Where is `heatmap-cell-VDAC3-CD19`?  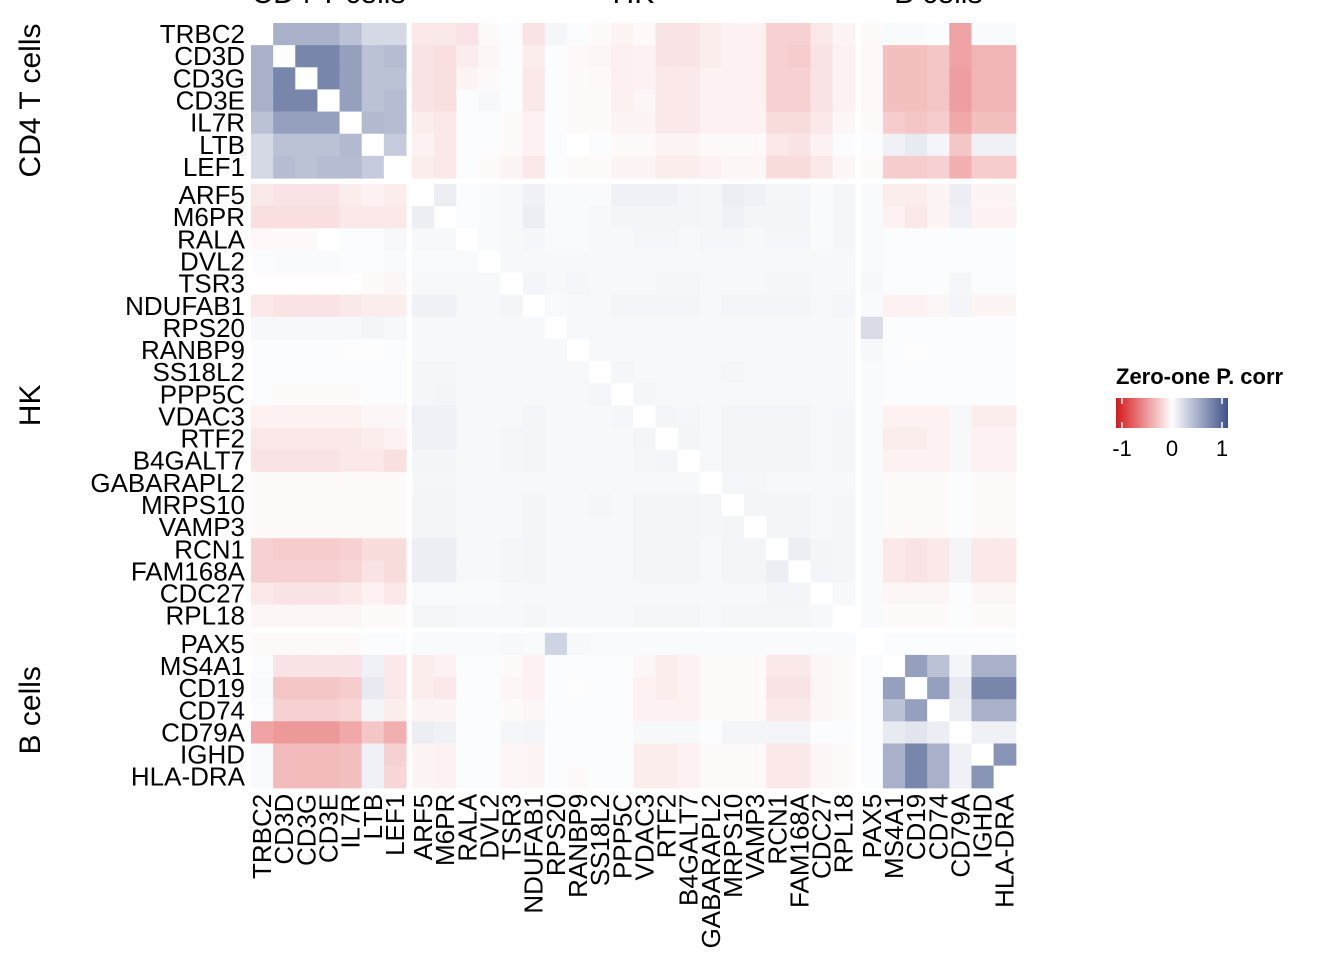
heatmap-cell-VDAC3-CD19 is located at coordinates (916, 417).